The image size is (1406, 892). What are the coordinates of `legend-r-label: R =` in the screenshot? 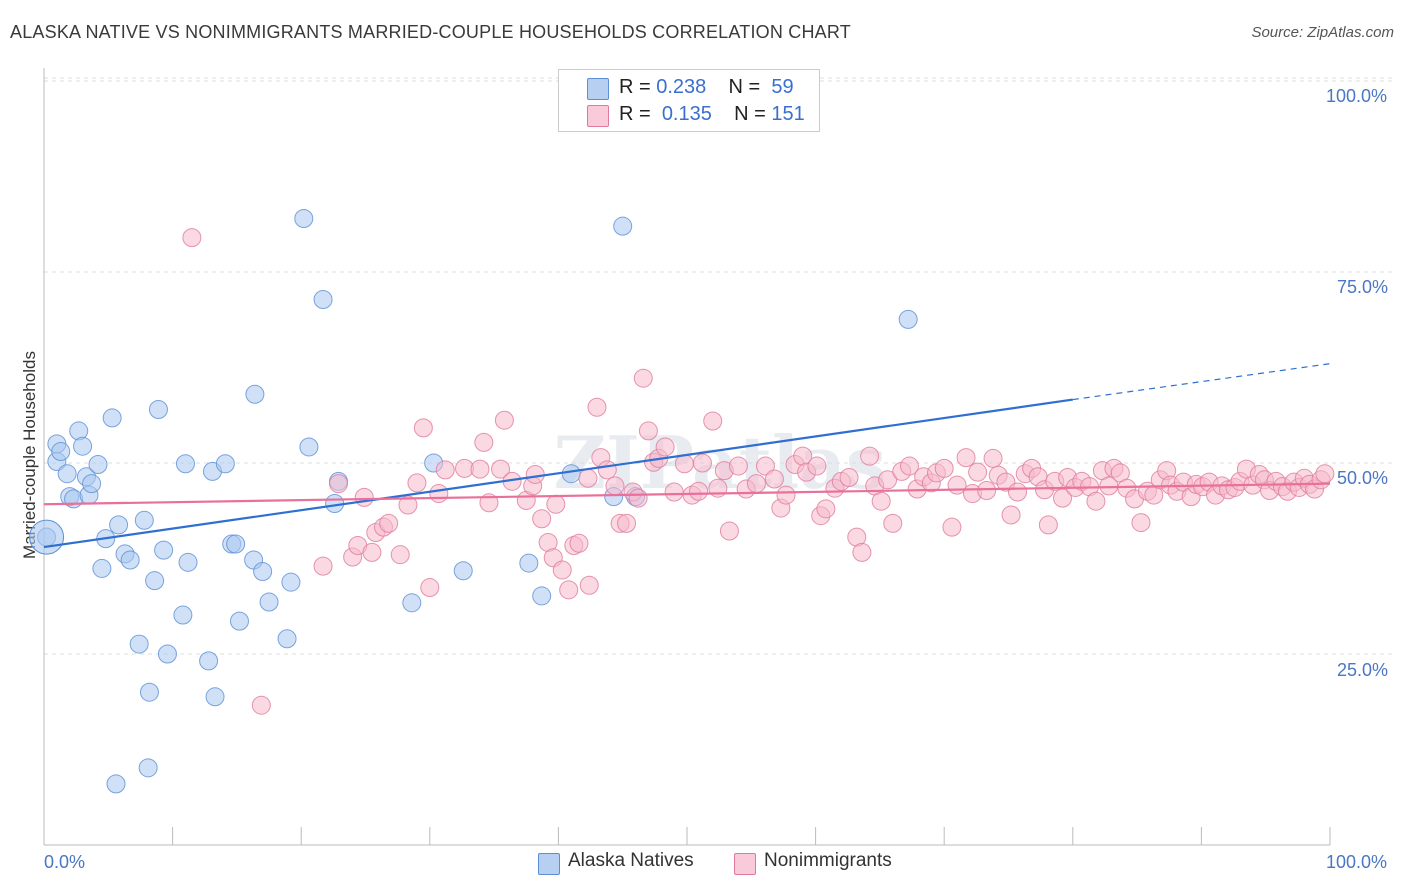 It's located at (635, 114).